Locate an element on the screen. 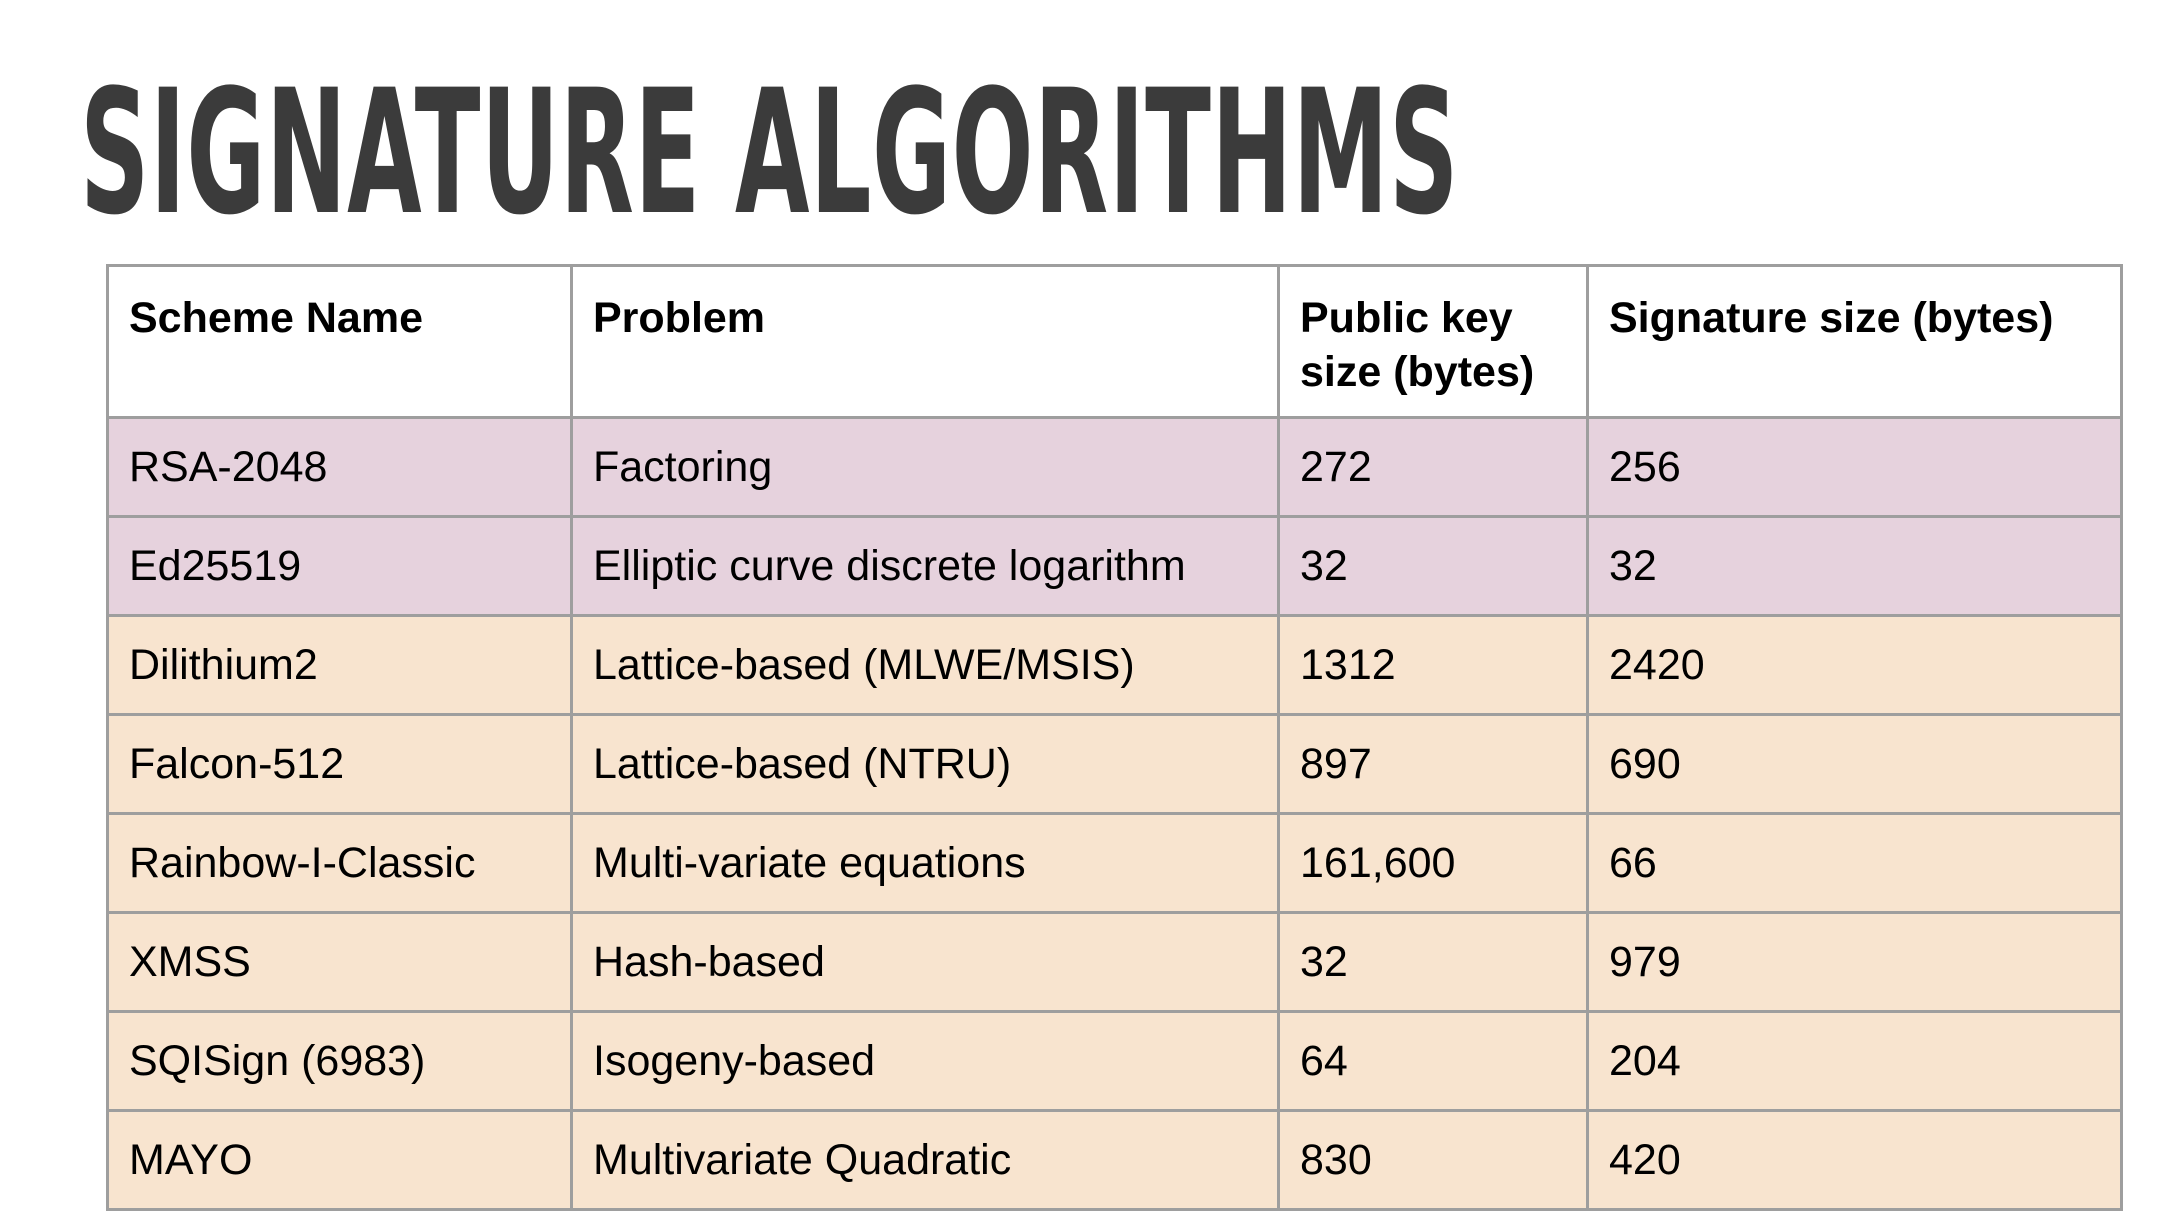 This screenshot has height=1224, width=2180. problem-cell: Hash-based is located at coordinates (925, 962).